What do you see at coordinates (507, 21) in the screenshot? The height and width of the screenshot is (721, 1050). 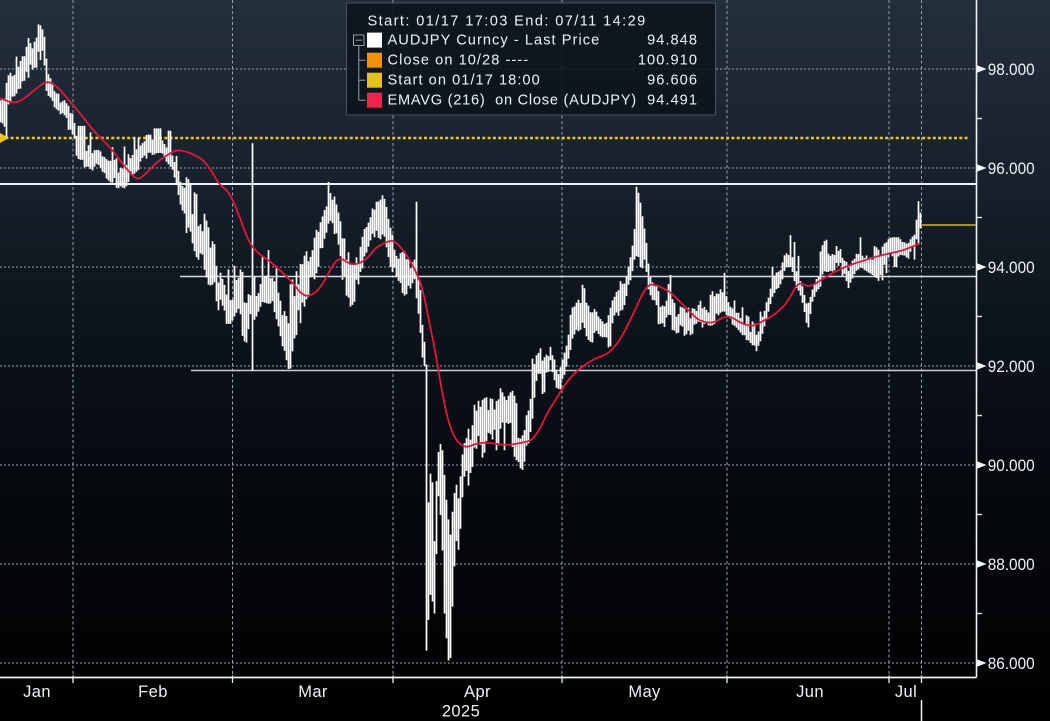 I see `svg-text:Start: 01/17 17:03 End: 07/11: Start: 01/17 17:03 End: 07/11 14:29` at bounding box center [507, 21].